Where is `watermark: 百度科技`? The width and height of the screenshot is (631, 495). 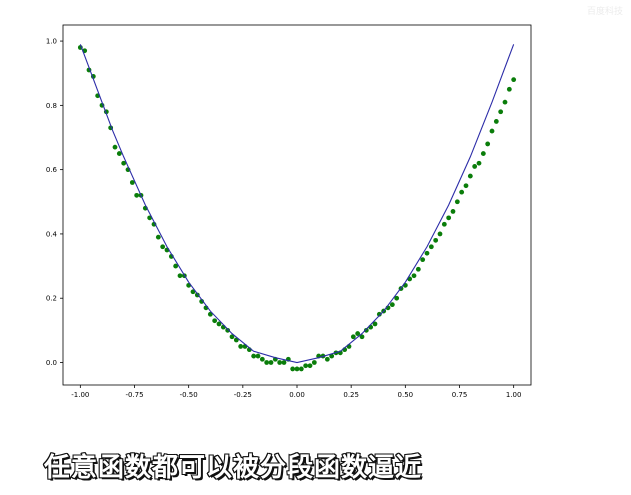 watermark: 百度科技 is located at coordinates (604, 12).